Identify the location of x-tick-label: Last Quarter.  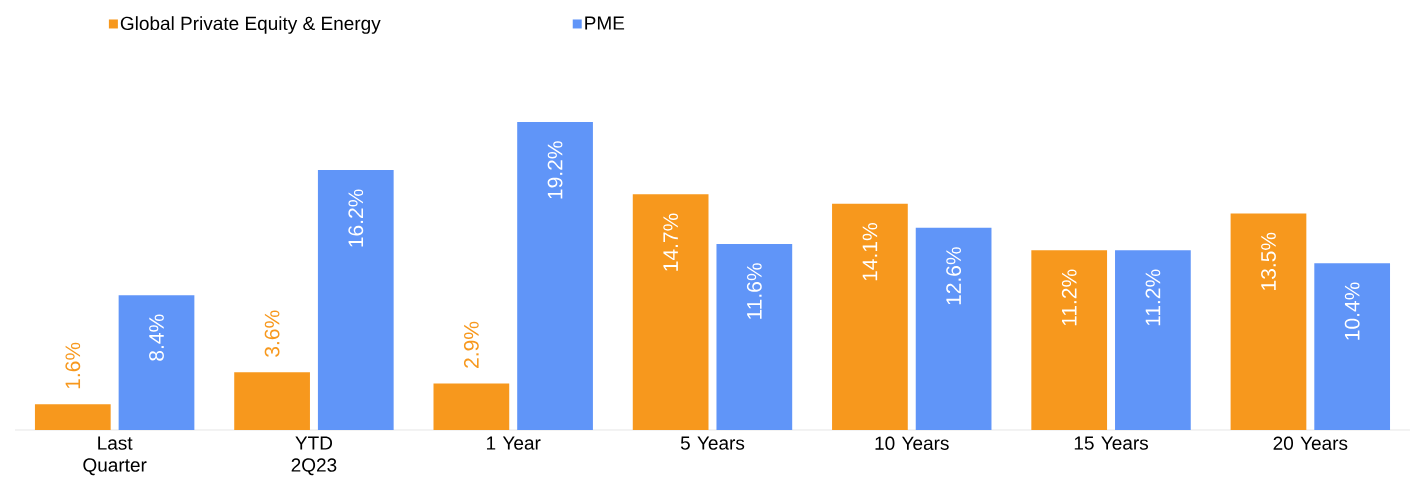
(115, 456).